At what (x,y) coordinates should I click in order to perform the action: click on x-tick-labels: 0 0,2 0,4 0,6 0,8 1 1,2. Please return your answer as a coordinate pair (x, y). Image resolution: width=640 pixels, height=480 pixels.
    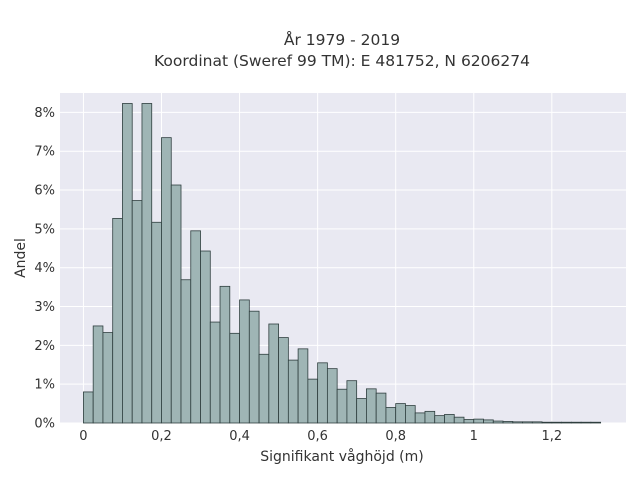
    Looking at the image, I should click on (320, 436).